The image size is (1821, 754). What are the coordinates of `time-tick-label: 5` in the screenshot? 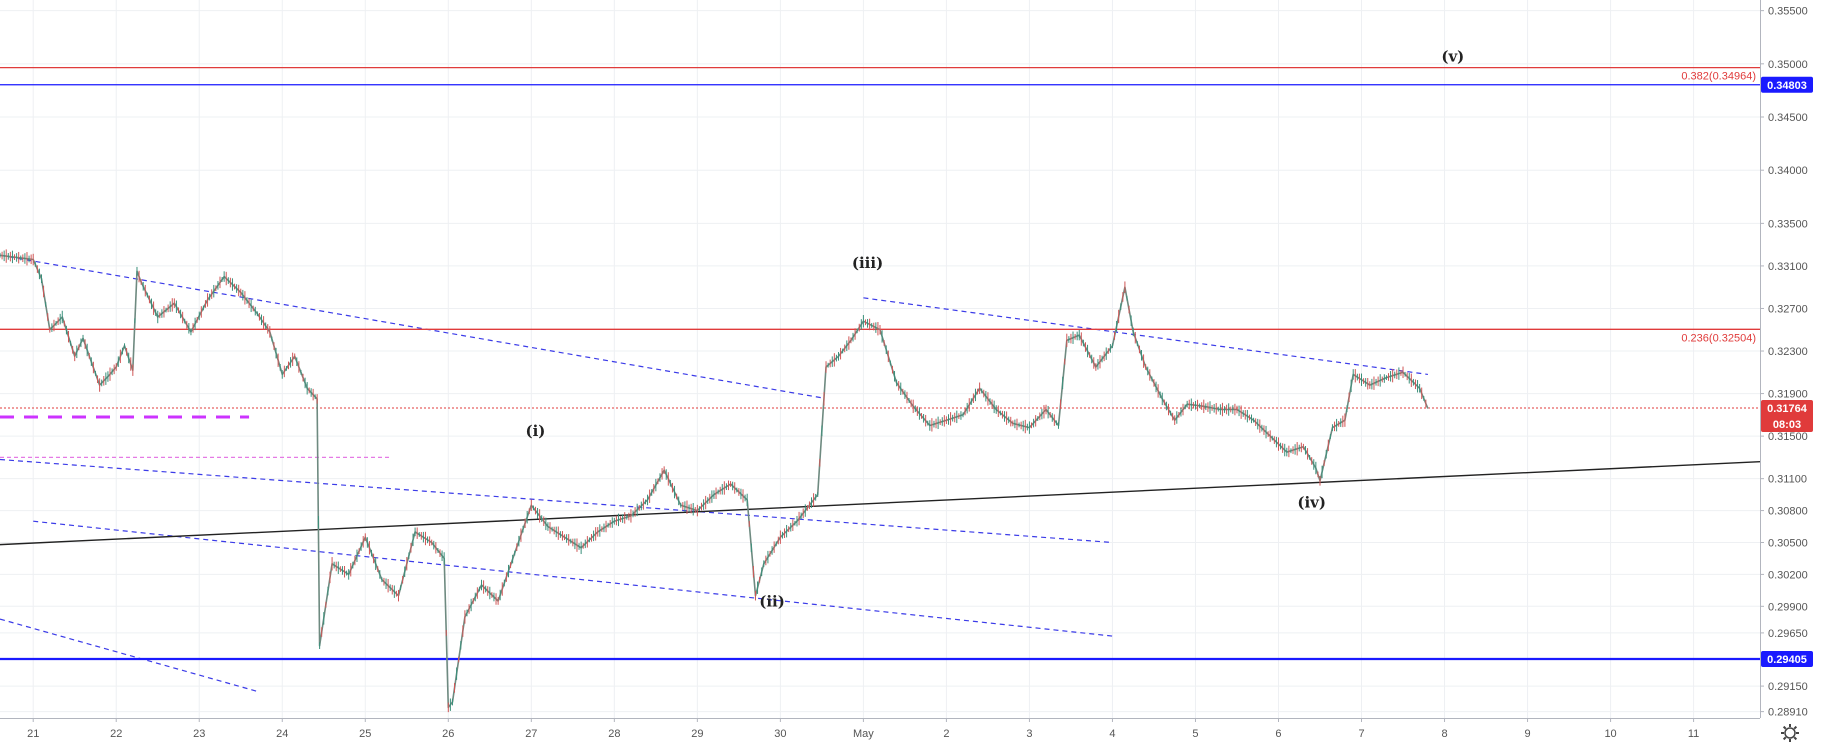 It's located at (1195, 734).